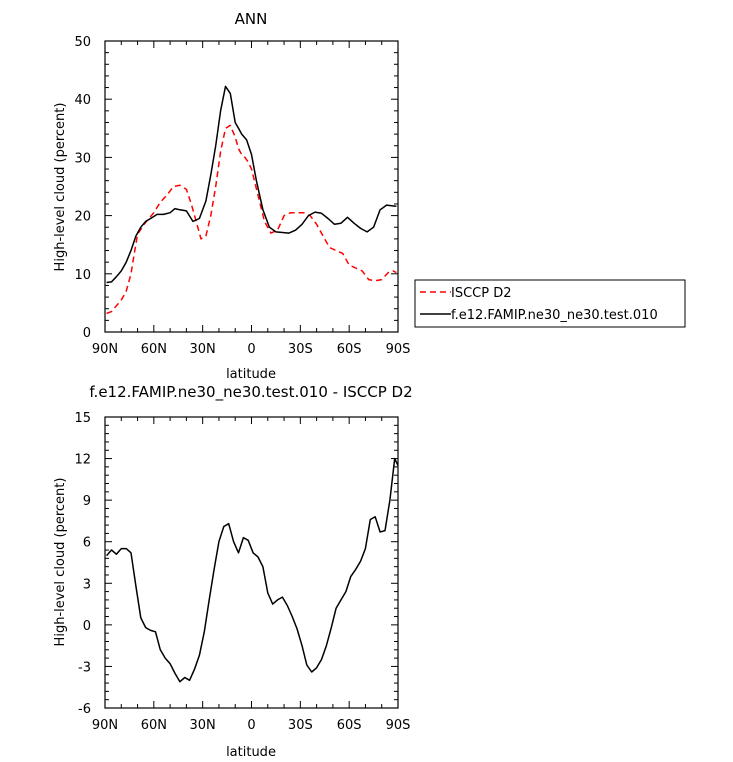  I want to click on bottom-y-tick-label: 0, so click(87, 626).